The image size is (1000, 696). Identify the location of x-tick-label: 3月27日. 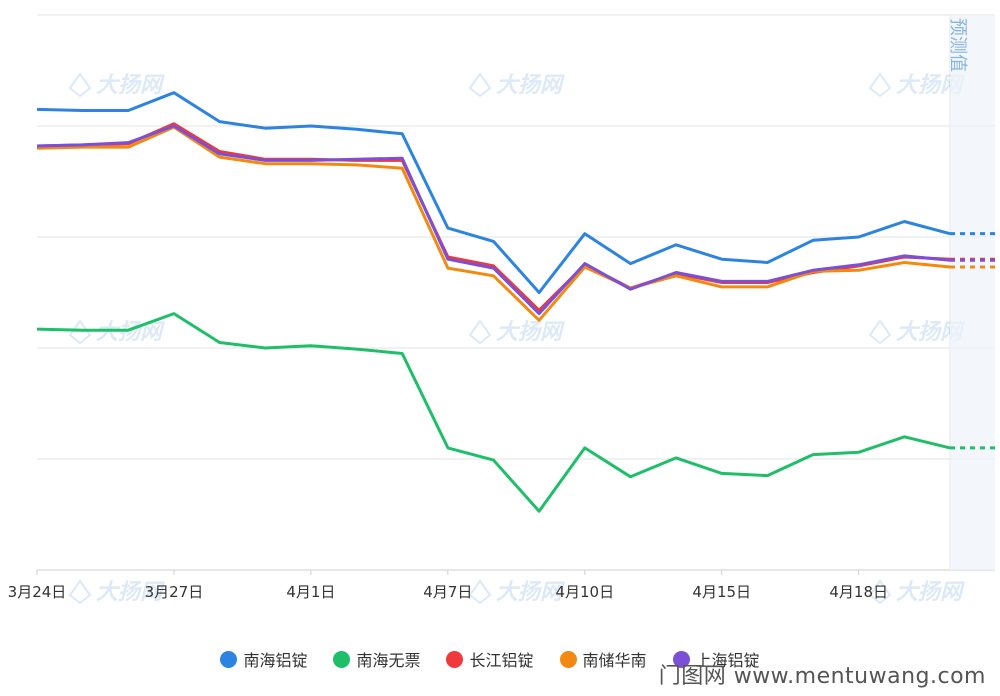
(174, 592).